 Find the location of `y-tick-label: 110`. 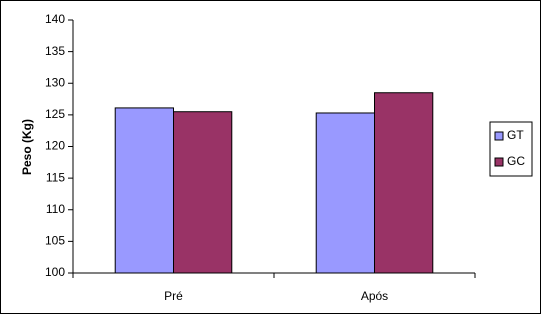

y-tick-label: 110 is located at coordinates (55, 209).